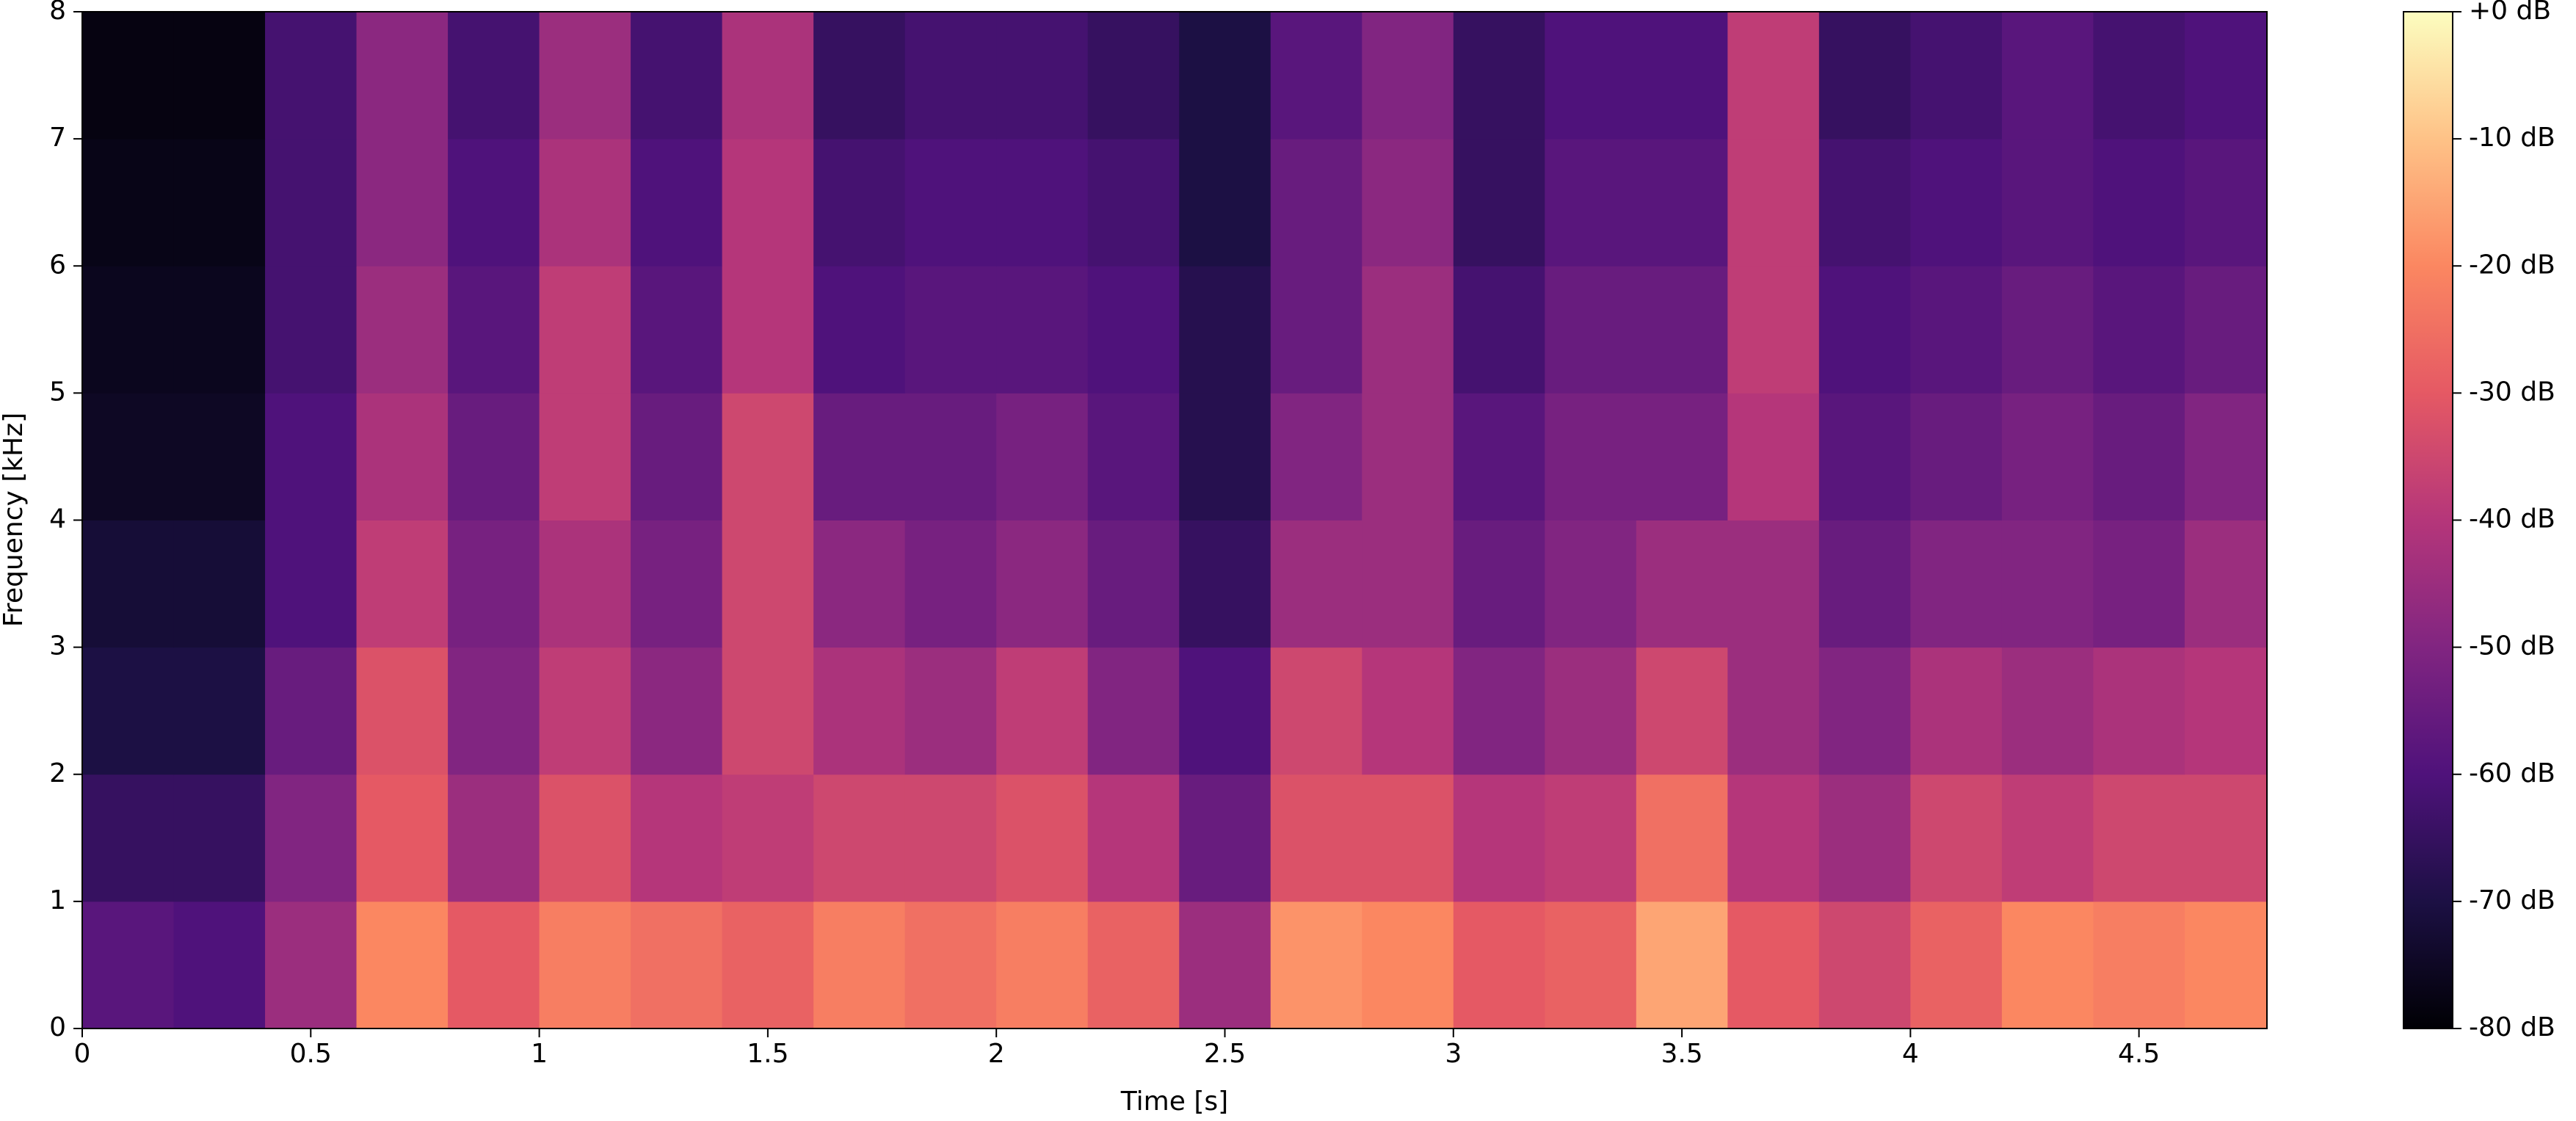  Describe the element at coordinates (2139, 1054) in the screenshot. I see `x-tick-label: 4.5` at that location.